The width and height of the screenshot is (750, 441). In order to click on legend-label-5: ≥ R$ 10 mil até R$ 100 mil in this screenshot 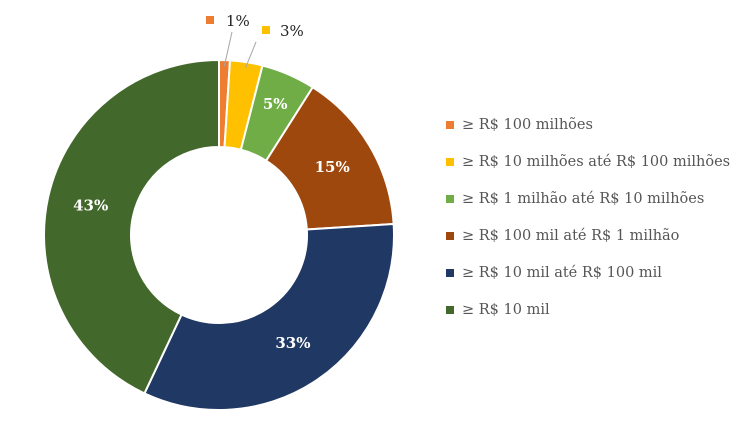, I will do `click(562, 273)`.